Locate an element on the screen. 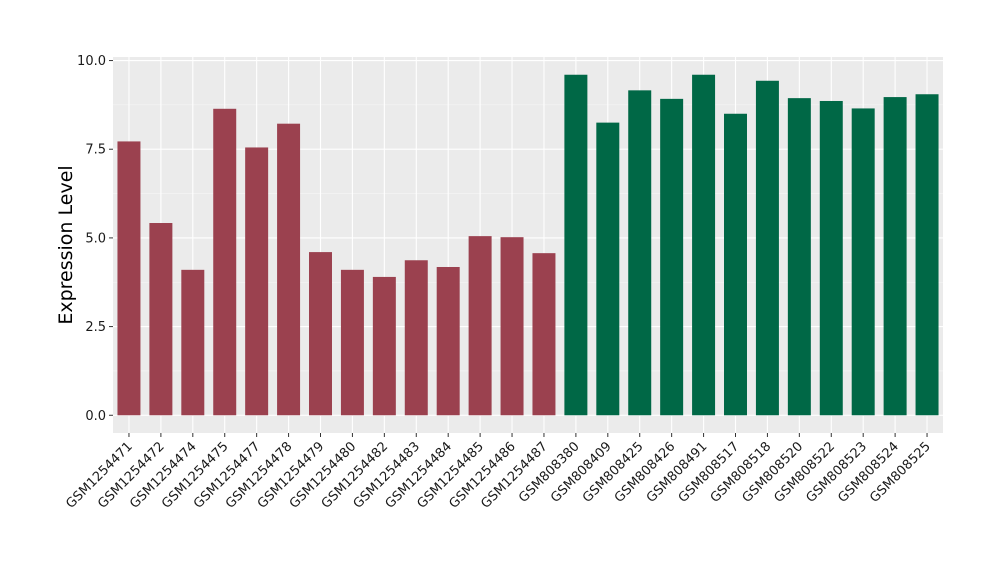 Image resolution: width=1000 pixels, height=580 pixels. y-tick-label: 0.0 is located at coordinates (95, 416).